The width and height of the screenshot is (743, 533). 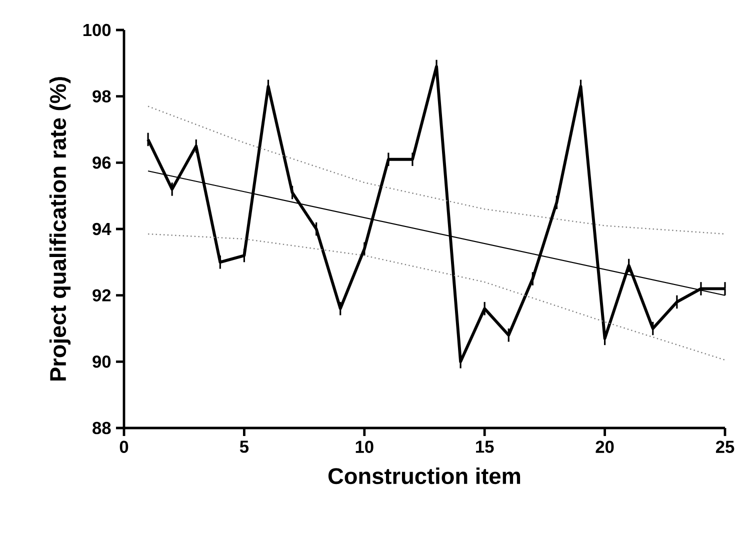 I want to click on y-tick-label: 98, so click(x=101, y=96).